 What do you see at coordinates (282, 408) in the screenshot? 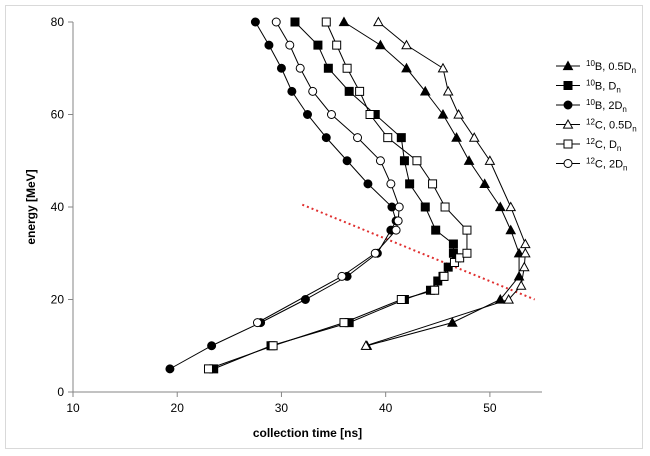
I see `x-tick-label: 30` at bounding box center [282, 408].